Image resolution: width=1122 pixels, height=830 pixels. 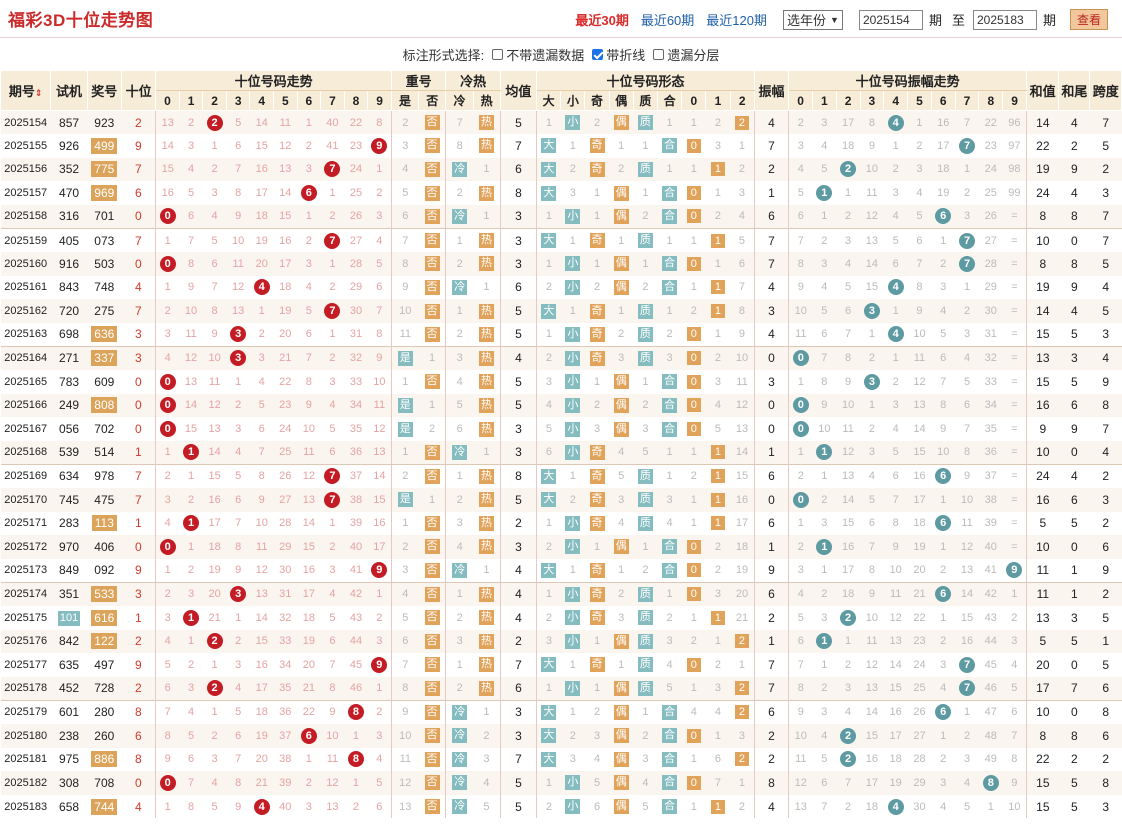 What do you see at coordinates (69, 429) in the screenshot?
I see `trial-cell: 056` at bounding box center [69, 429].